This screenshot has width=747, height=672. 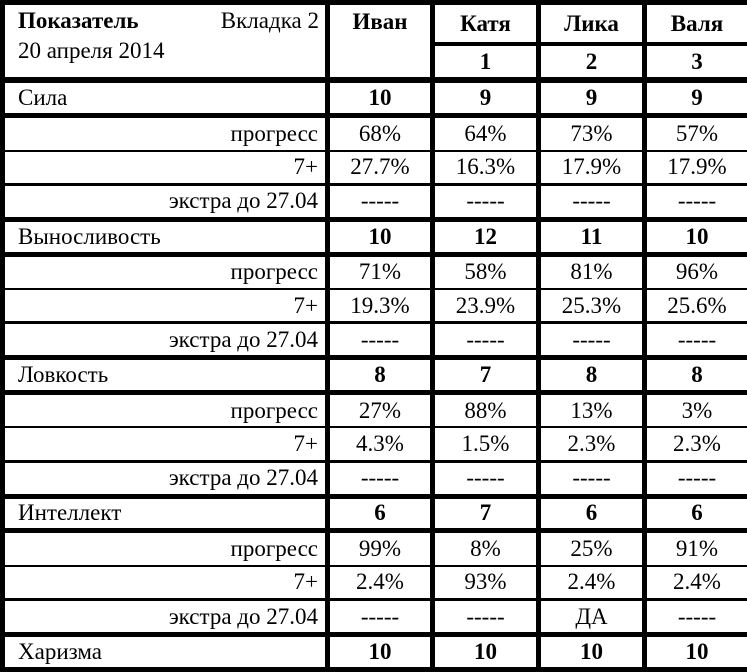 I want to click on score-cell: 11, so click(x=590, y=238).